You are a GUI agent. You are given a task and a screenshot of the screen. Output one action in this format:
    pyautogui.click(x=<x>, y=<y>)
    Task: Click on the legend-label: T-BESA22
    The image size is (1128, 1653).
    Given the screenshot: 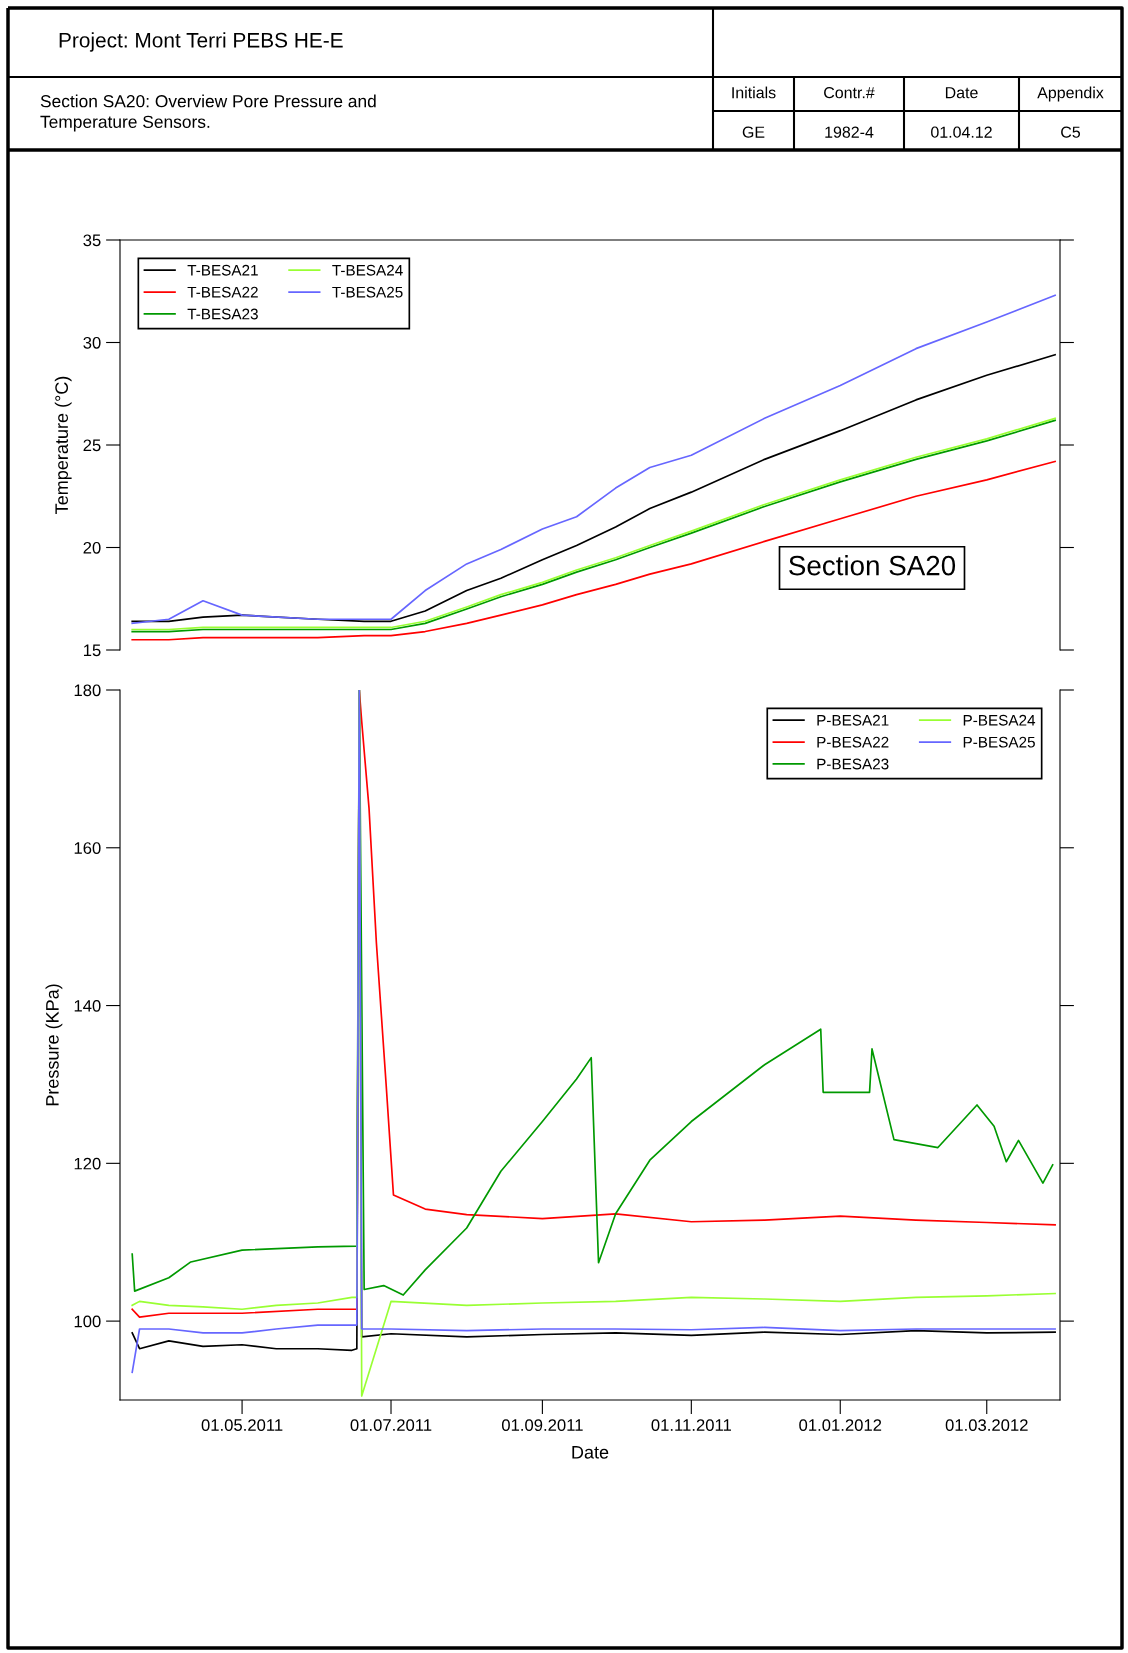 What is the action you would take?
    pyautogui.click(x=222, y=292)
    